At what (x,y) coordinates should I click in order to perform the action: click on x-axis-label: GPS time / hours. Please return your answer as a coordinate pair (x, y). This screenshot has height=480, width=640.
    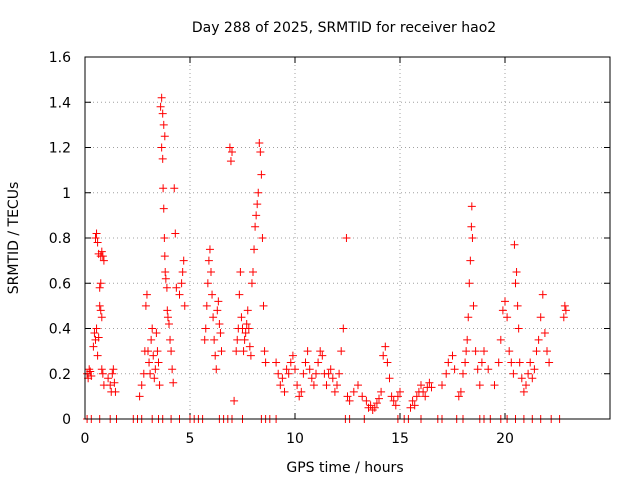
    Looking at the image, I should click on (344, 468).